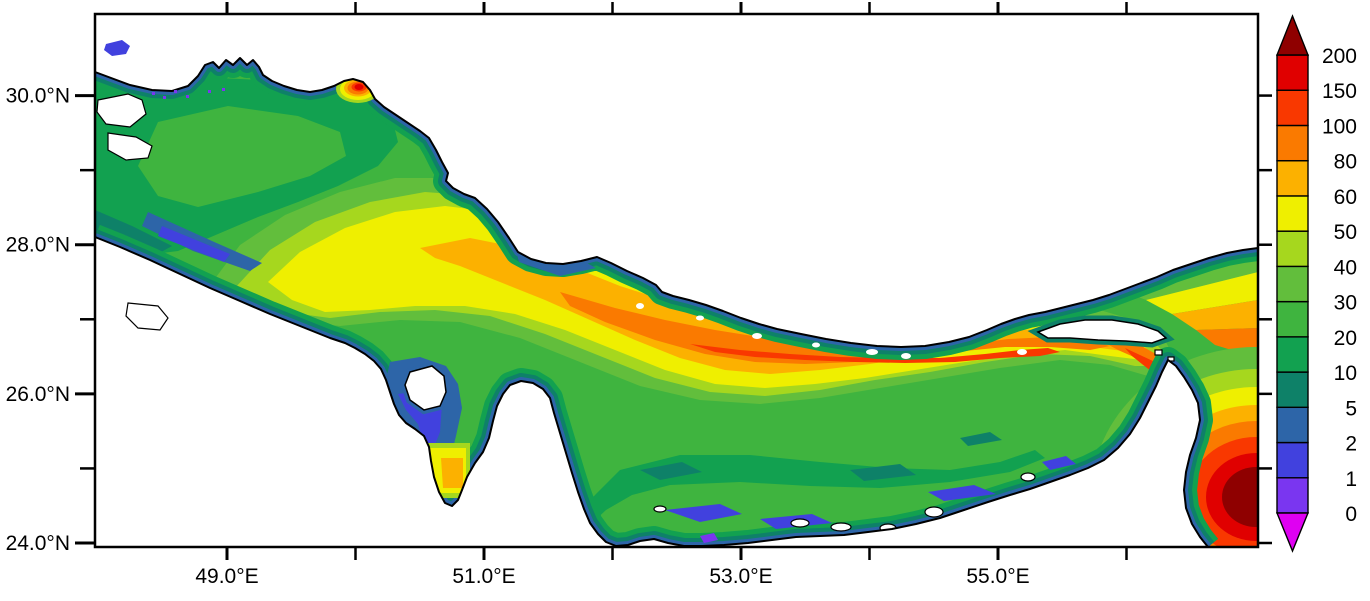 The width and height of the screenshot is (1370, 601). Describe the element at coordinates (425, 388) in the screenshot. I see `bahrain-island` at that location.